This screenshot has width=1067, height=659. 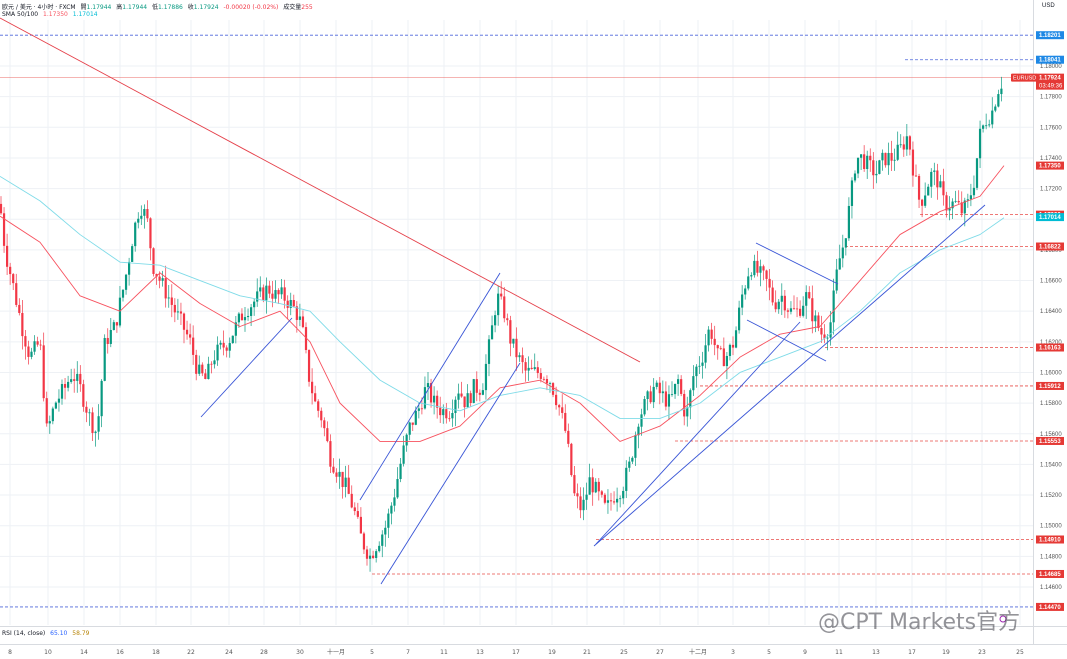 I want to click on x-tick-label: 28, so click(x=264, y=652).